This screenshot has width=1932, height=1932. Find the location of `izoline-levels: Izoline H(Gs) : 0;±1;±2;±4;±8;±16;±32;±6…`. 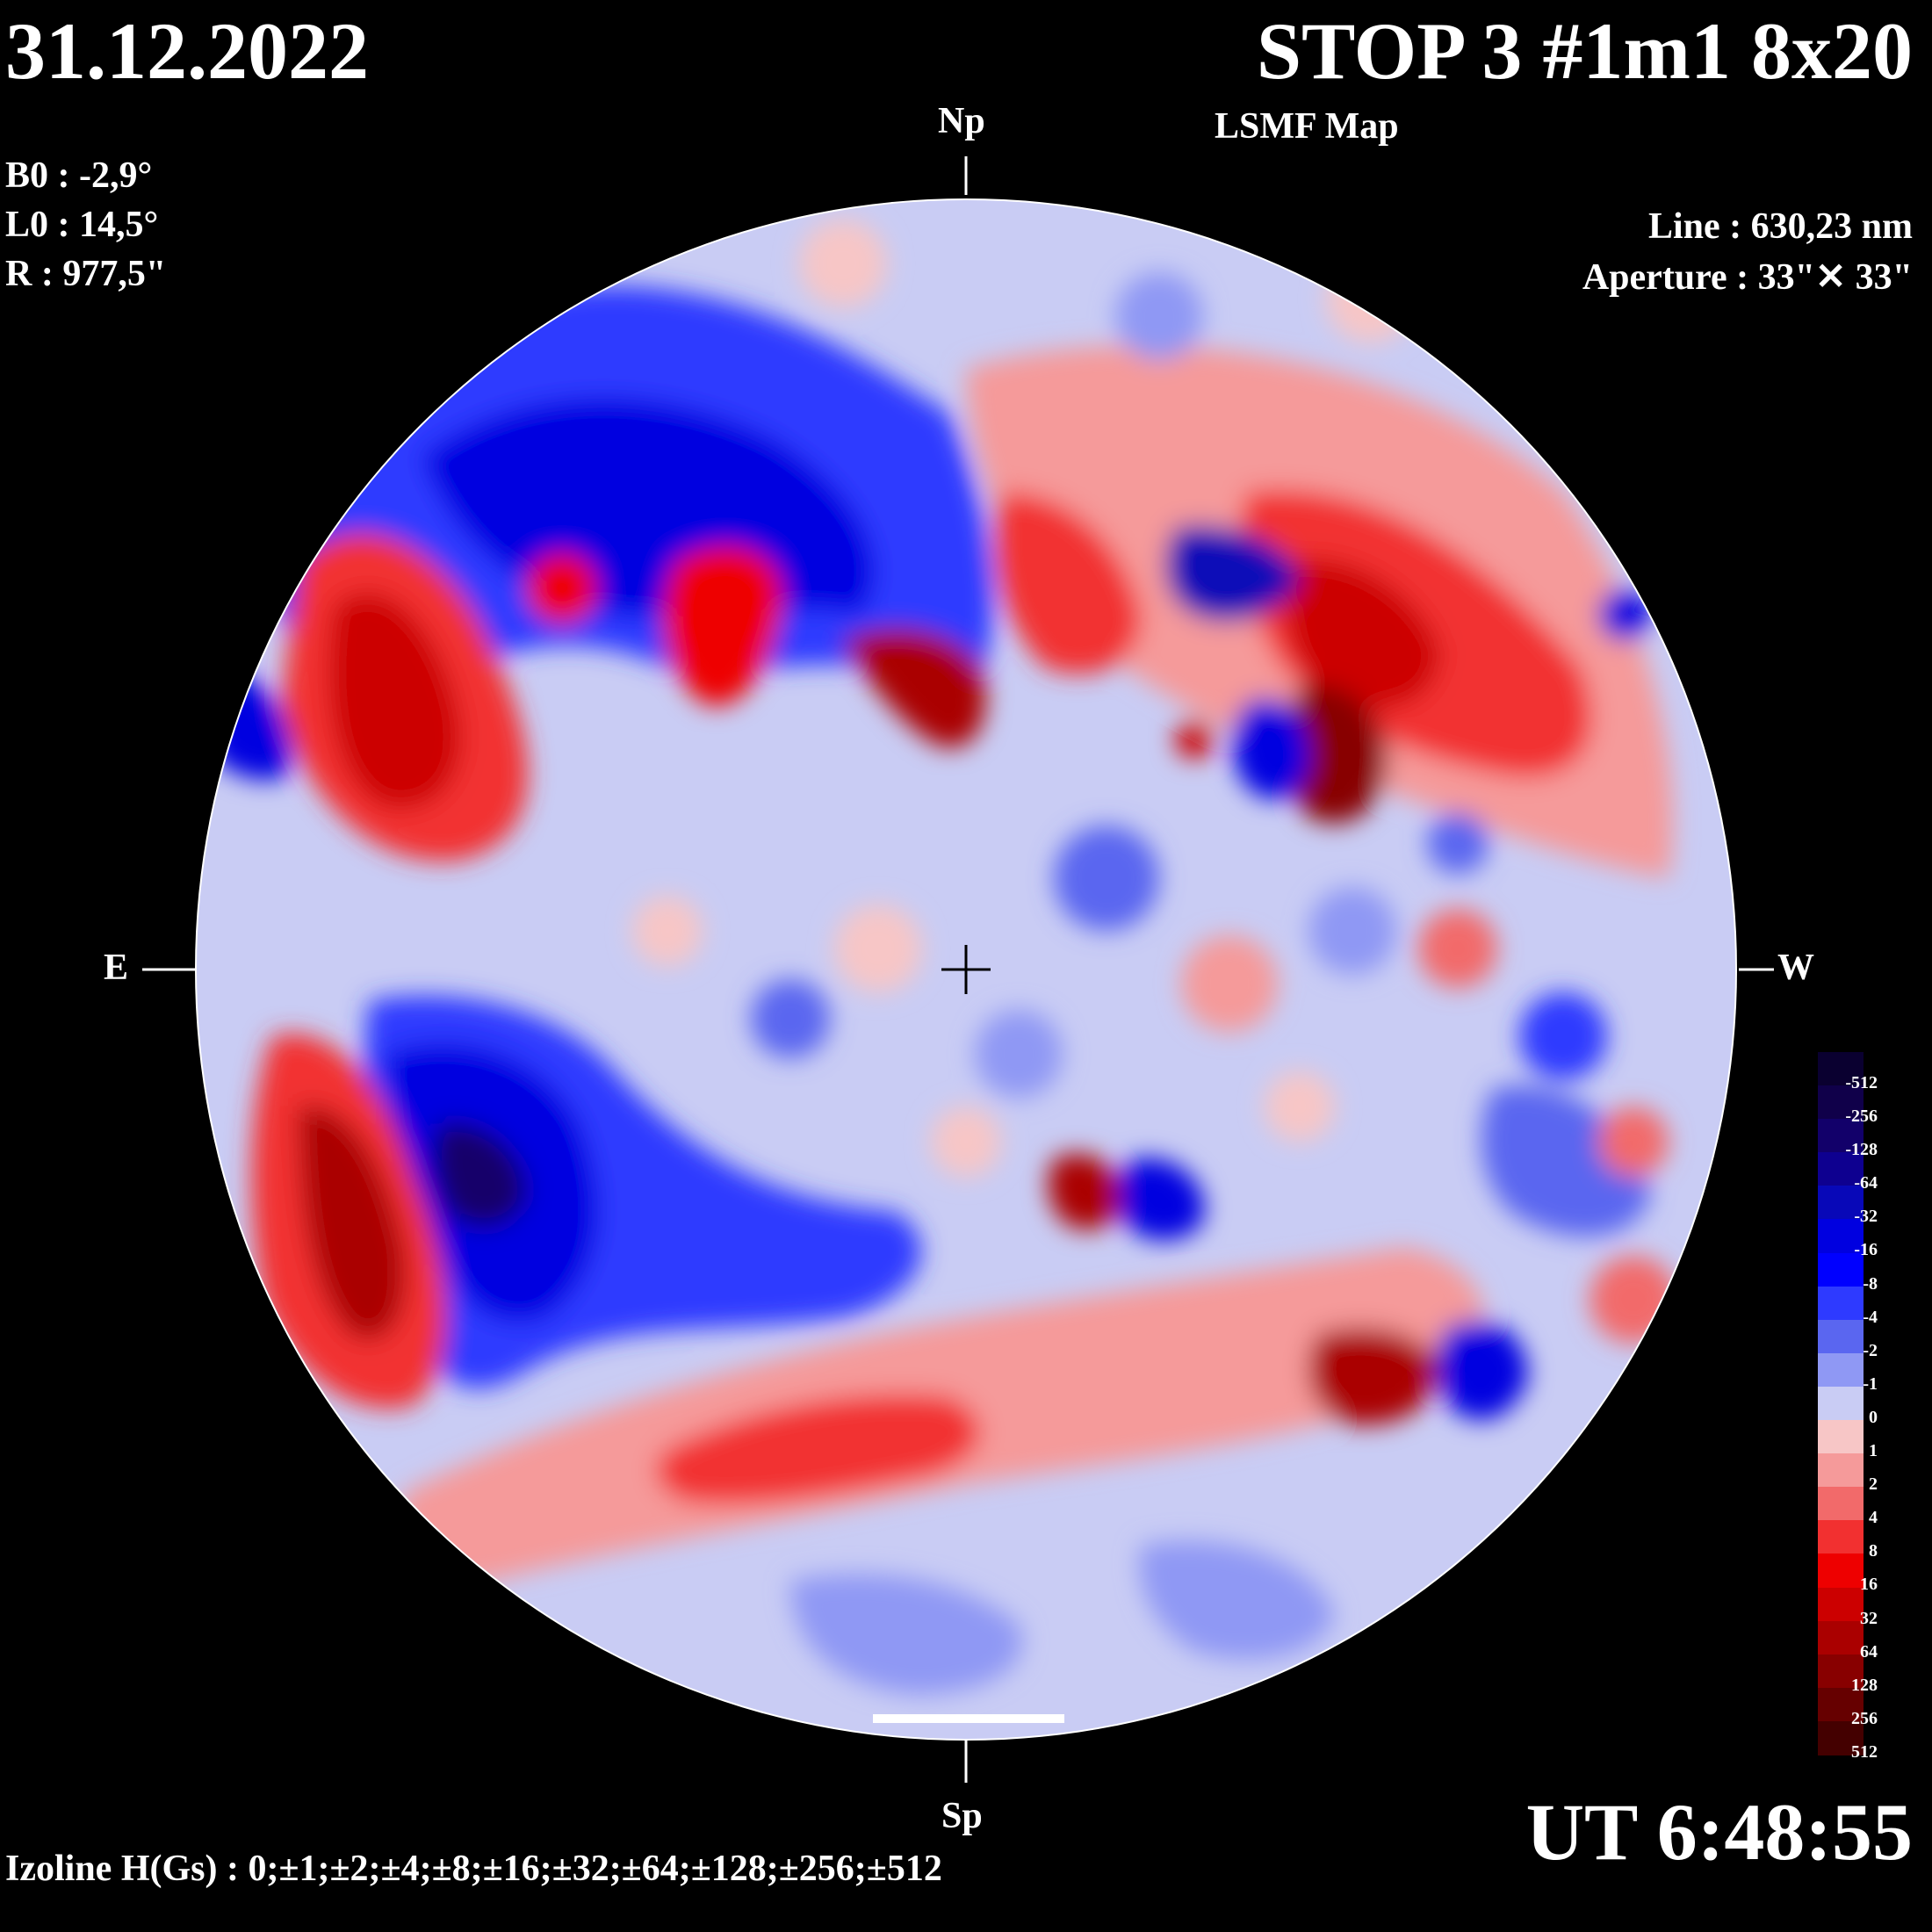

izoline-levels: Izoline H(Gs) : 0;±1;±2;±4;±8;±16;±32;±6… is located at coordinates (474, 1869).